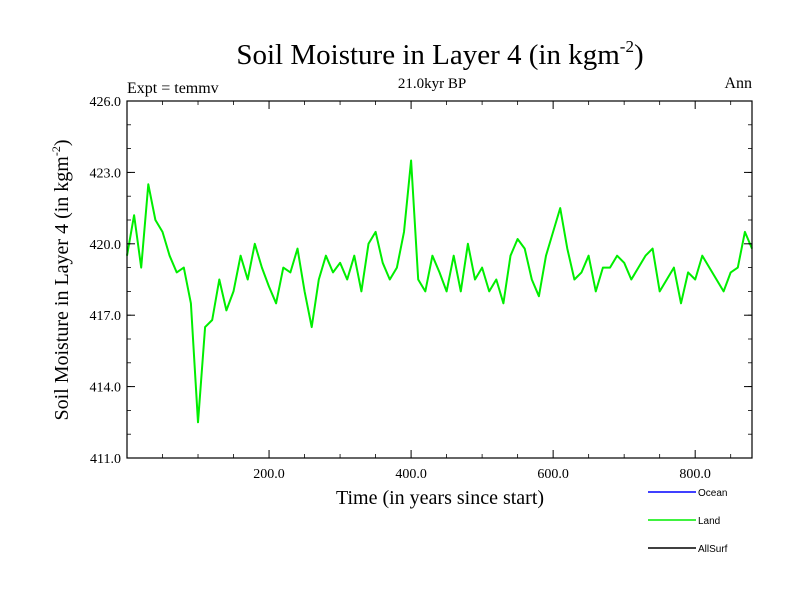 Image resolution: width=800 pixels, height=600 pixels. Describe the element at coordinates (713, 549) in the screenshot. I see `legend-label-allsurf: AllSurf` at that location.